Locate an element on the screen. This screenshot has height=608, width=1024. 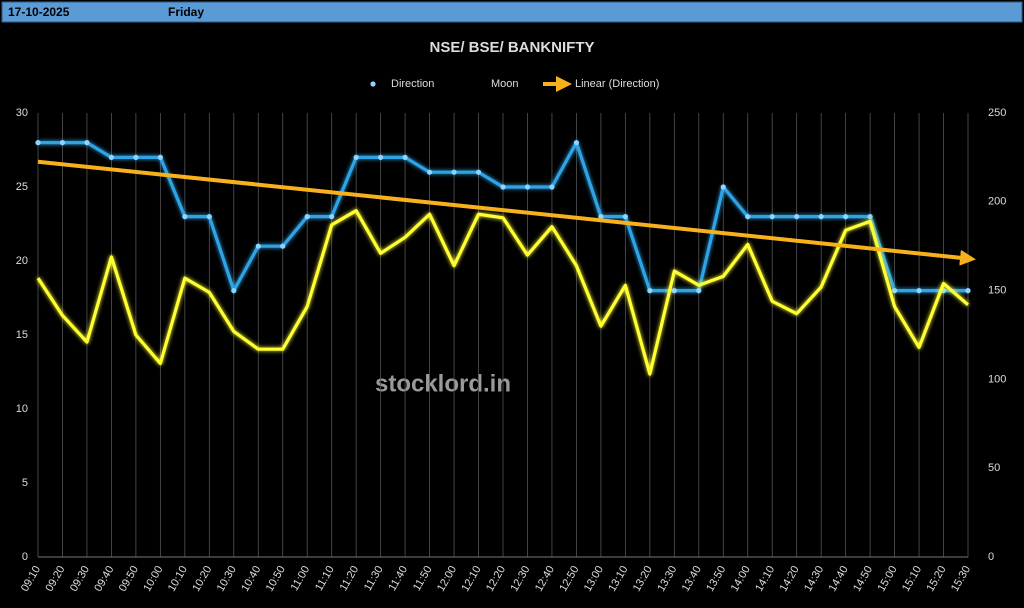
y2-tick-label: 250 is located at coordinates (997, 113).